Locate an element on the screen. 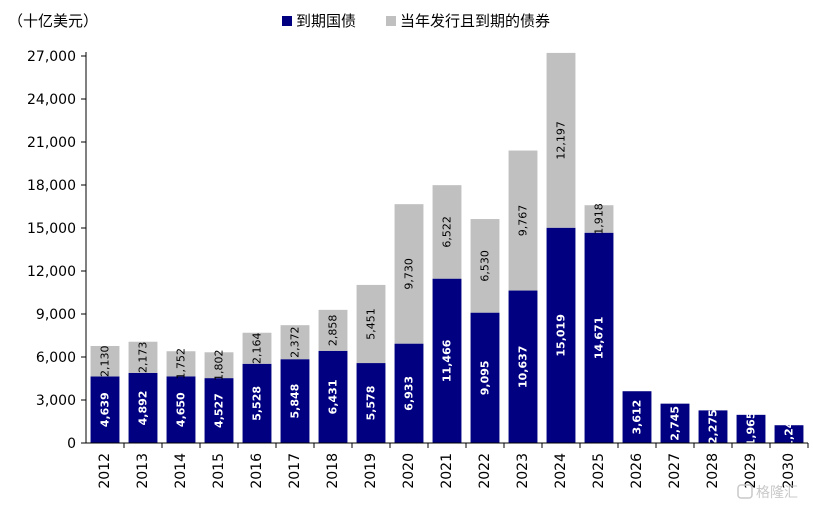 This screenshot has width=813, height=507. data-label-issued-matured: 2,858 is located at coordinates (333, 331).